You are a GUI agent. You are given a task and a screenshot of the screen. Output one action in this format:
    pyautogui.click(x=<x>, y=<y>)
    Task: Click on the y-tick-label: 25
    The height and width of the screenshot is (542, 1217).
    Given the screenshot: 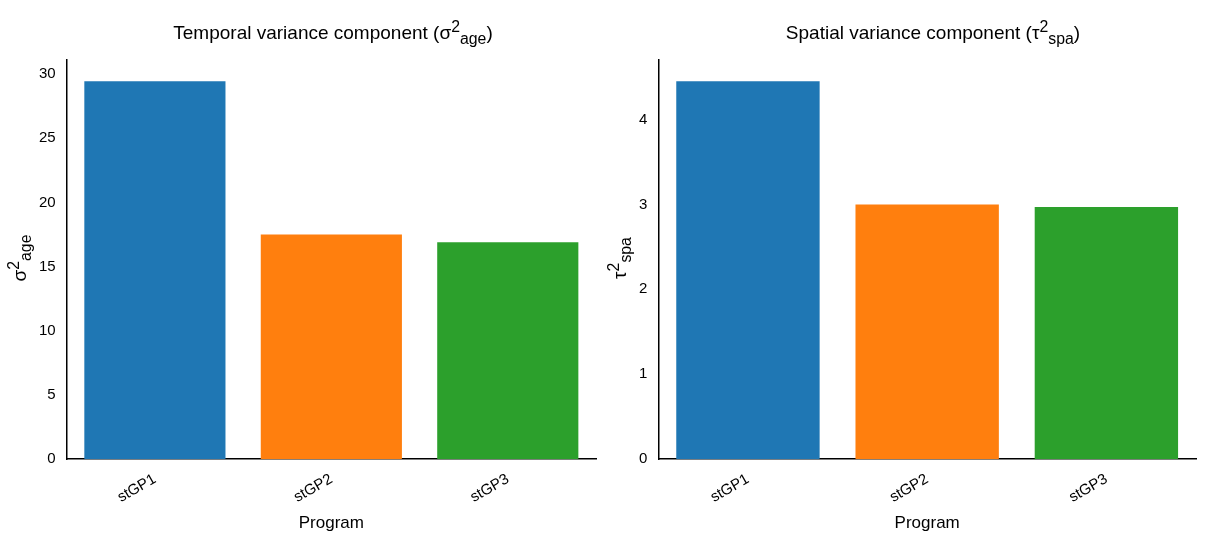 What is the action you would take?
    pyautogui.click(x=47, y=137)
    